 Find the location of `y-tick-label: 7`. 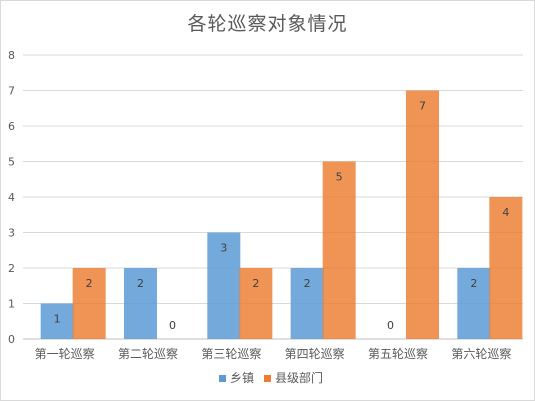

y-tick-label: 7 is located at coordinates (11, 91).